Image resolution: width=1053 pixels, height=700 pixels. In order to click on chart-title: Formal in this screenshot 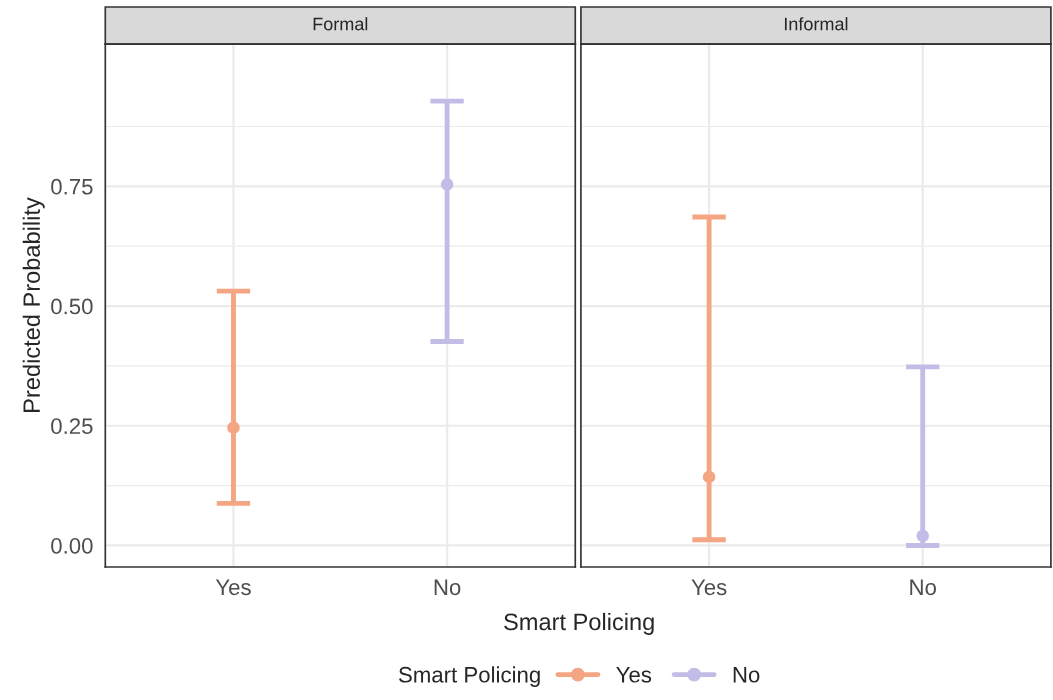, I will do `click(340, 24)`.